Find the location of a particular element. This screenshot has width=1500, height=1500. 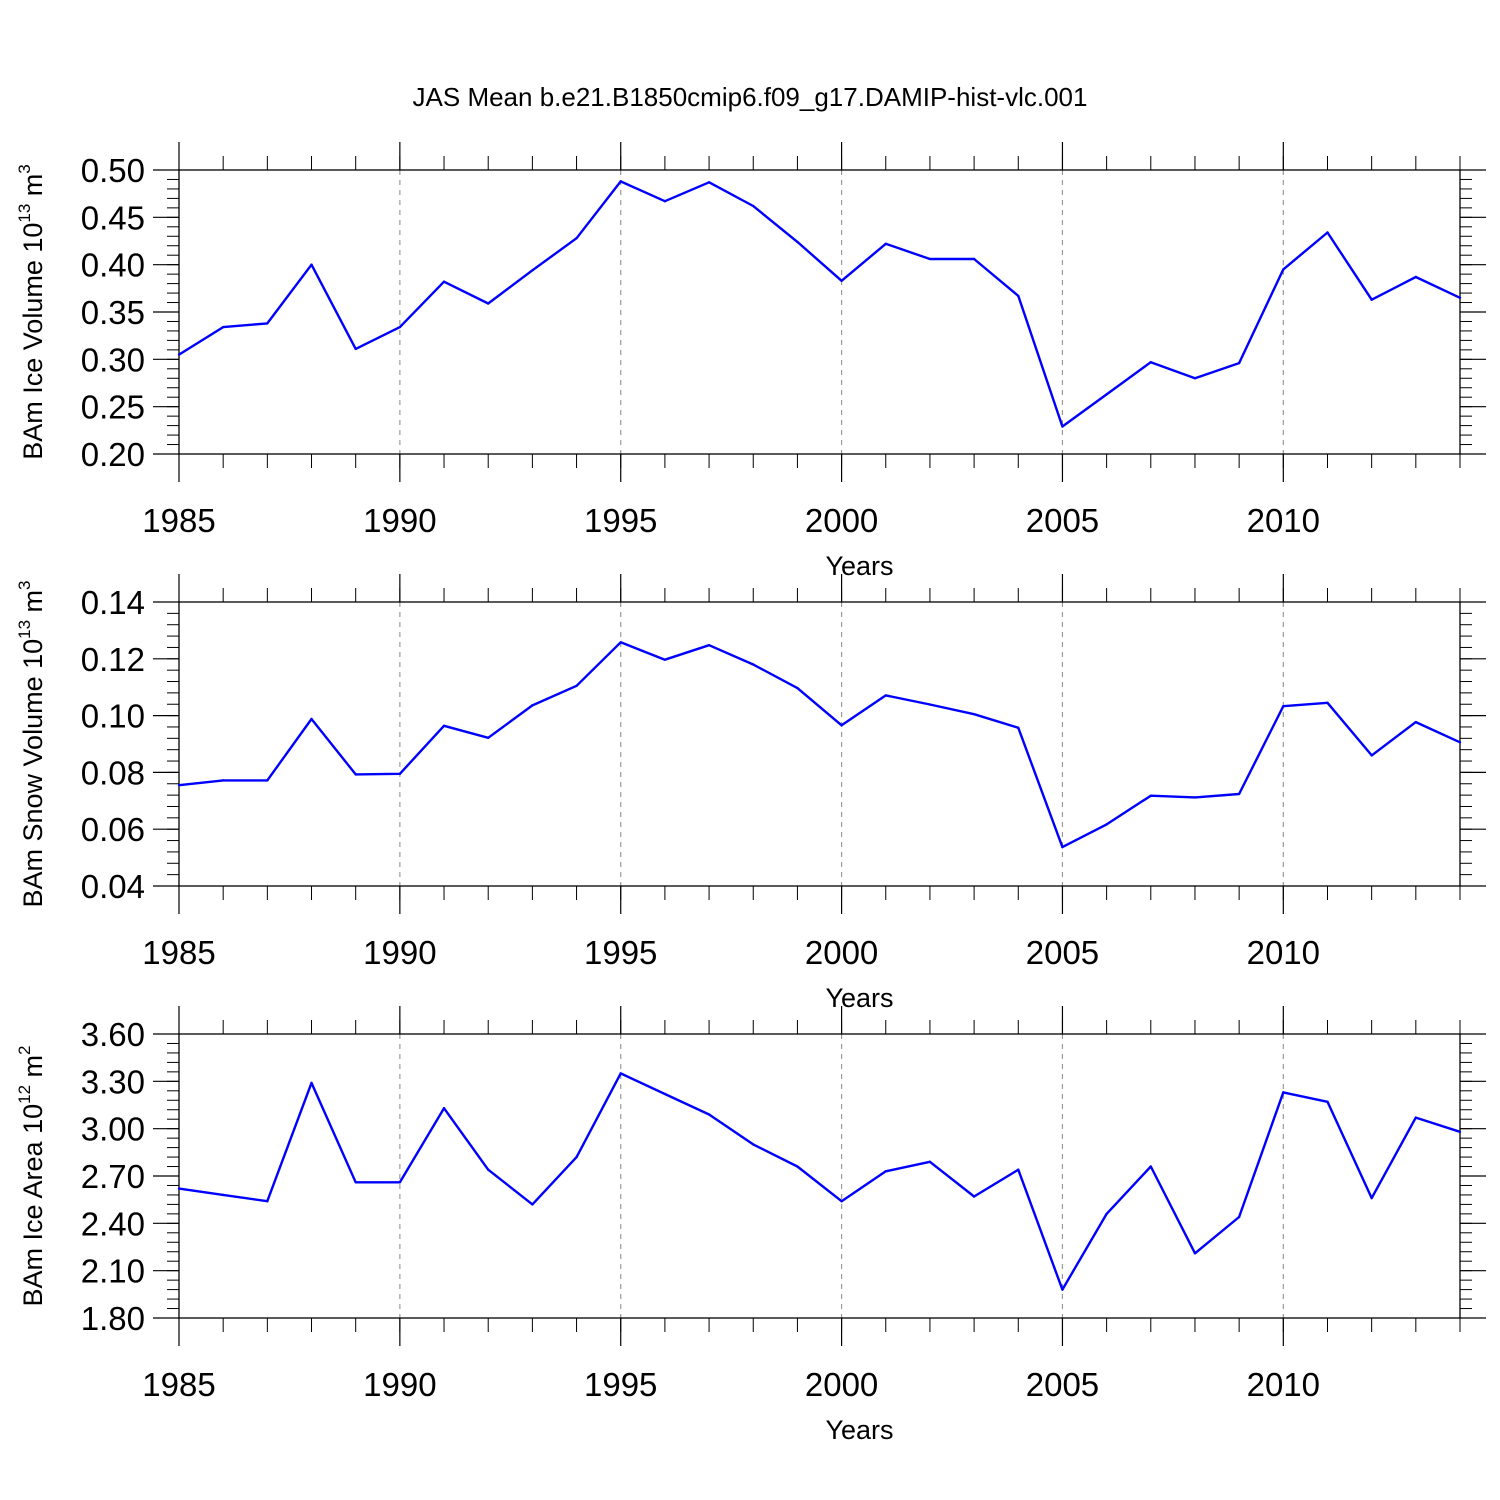

y-axis-label: BAm Snow Volume 1013 m3 is located at coordinates (31, 743).